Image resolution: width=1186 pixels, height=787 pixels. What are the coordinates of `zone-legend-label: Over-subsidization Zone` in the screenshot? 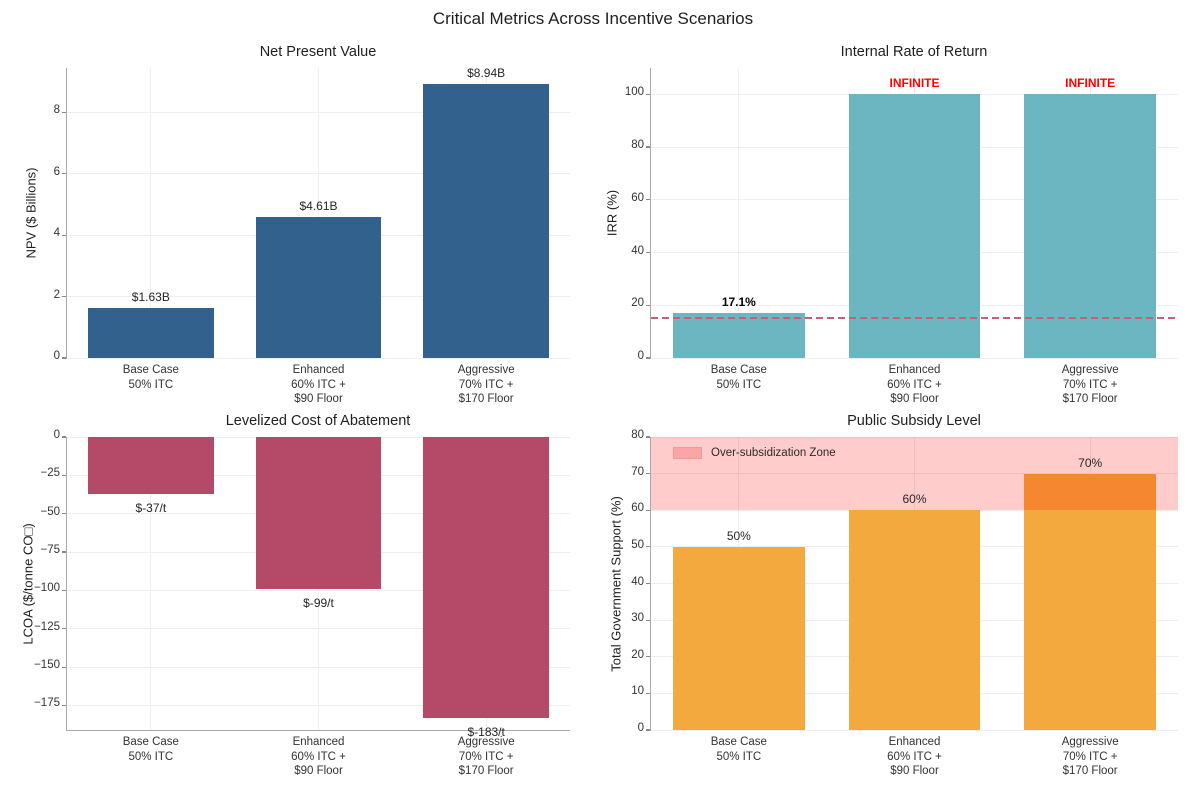 It's located at (773, 453).